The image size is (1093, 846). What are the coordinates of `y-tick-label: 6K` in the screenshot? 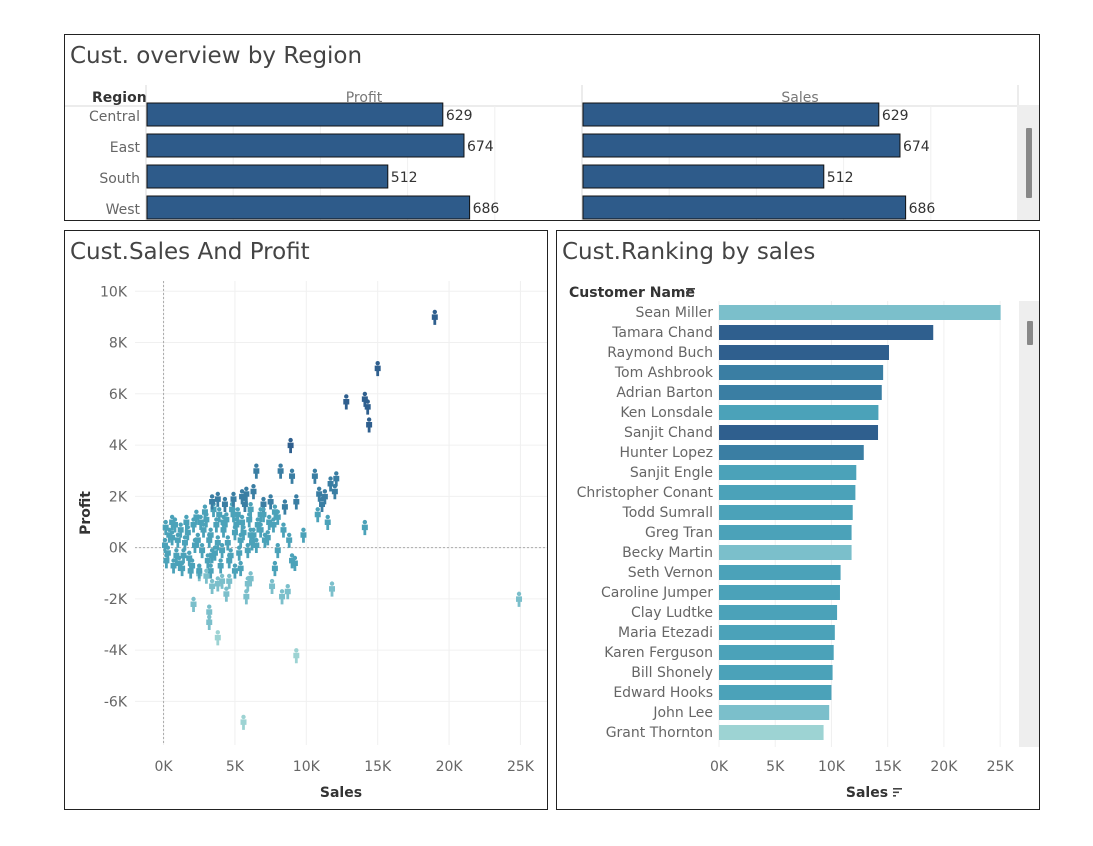 It's located at (118, 395).